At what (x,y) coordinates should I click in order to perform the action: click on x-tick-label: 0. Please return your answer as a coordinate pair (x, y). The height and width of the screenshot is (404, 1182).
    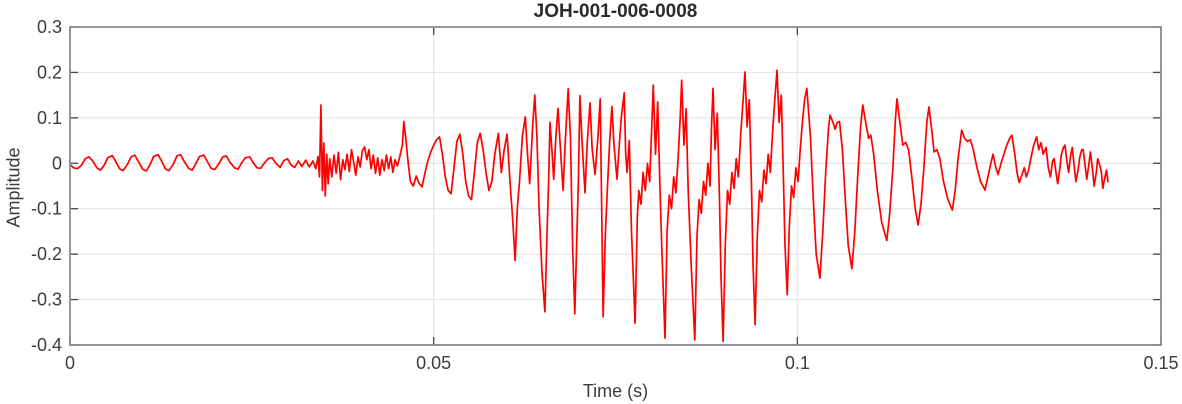
    Looking at the image, I should click on (70, 363).